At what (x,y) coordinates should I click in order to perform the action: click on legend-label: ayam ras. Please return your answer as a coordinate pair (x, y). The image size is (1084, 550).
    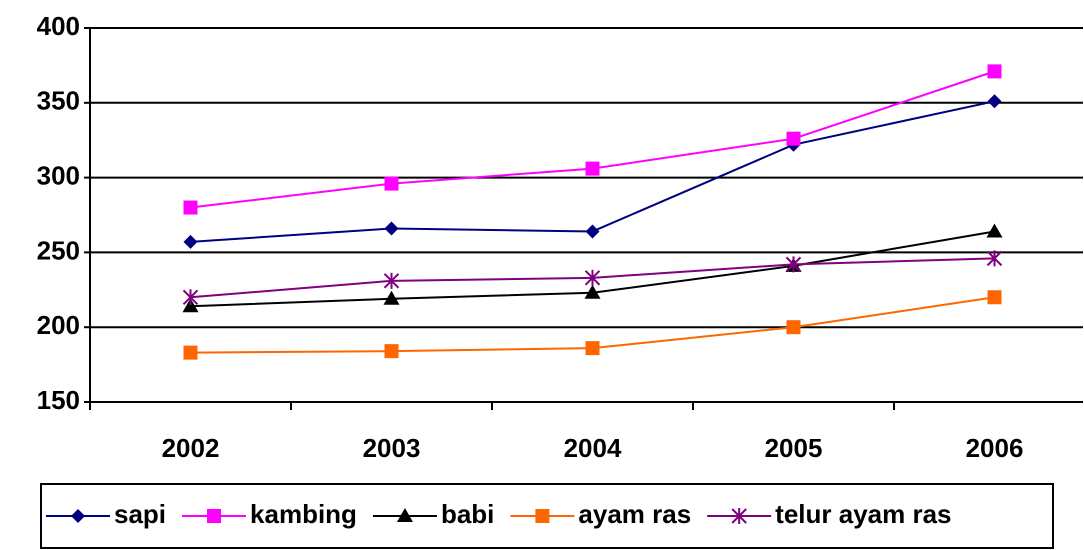
    Looking at the image, I should click on (634, 514).